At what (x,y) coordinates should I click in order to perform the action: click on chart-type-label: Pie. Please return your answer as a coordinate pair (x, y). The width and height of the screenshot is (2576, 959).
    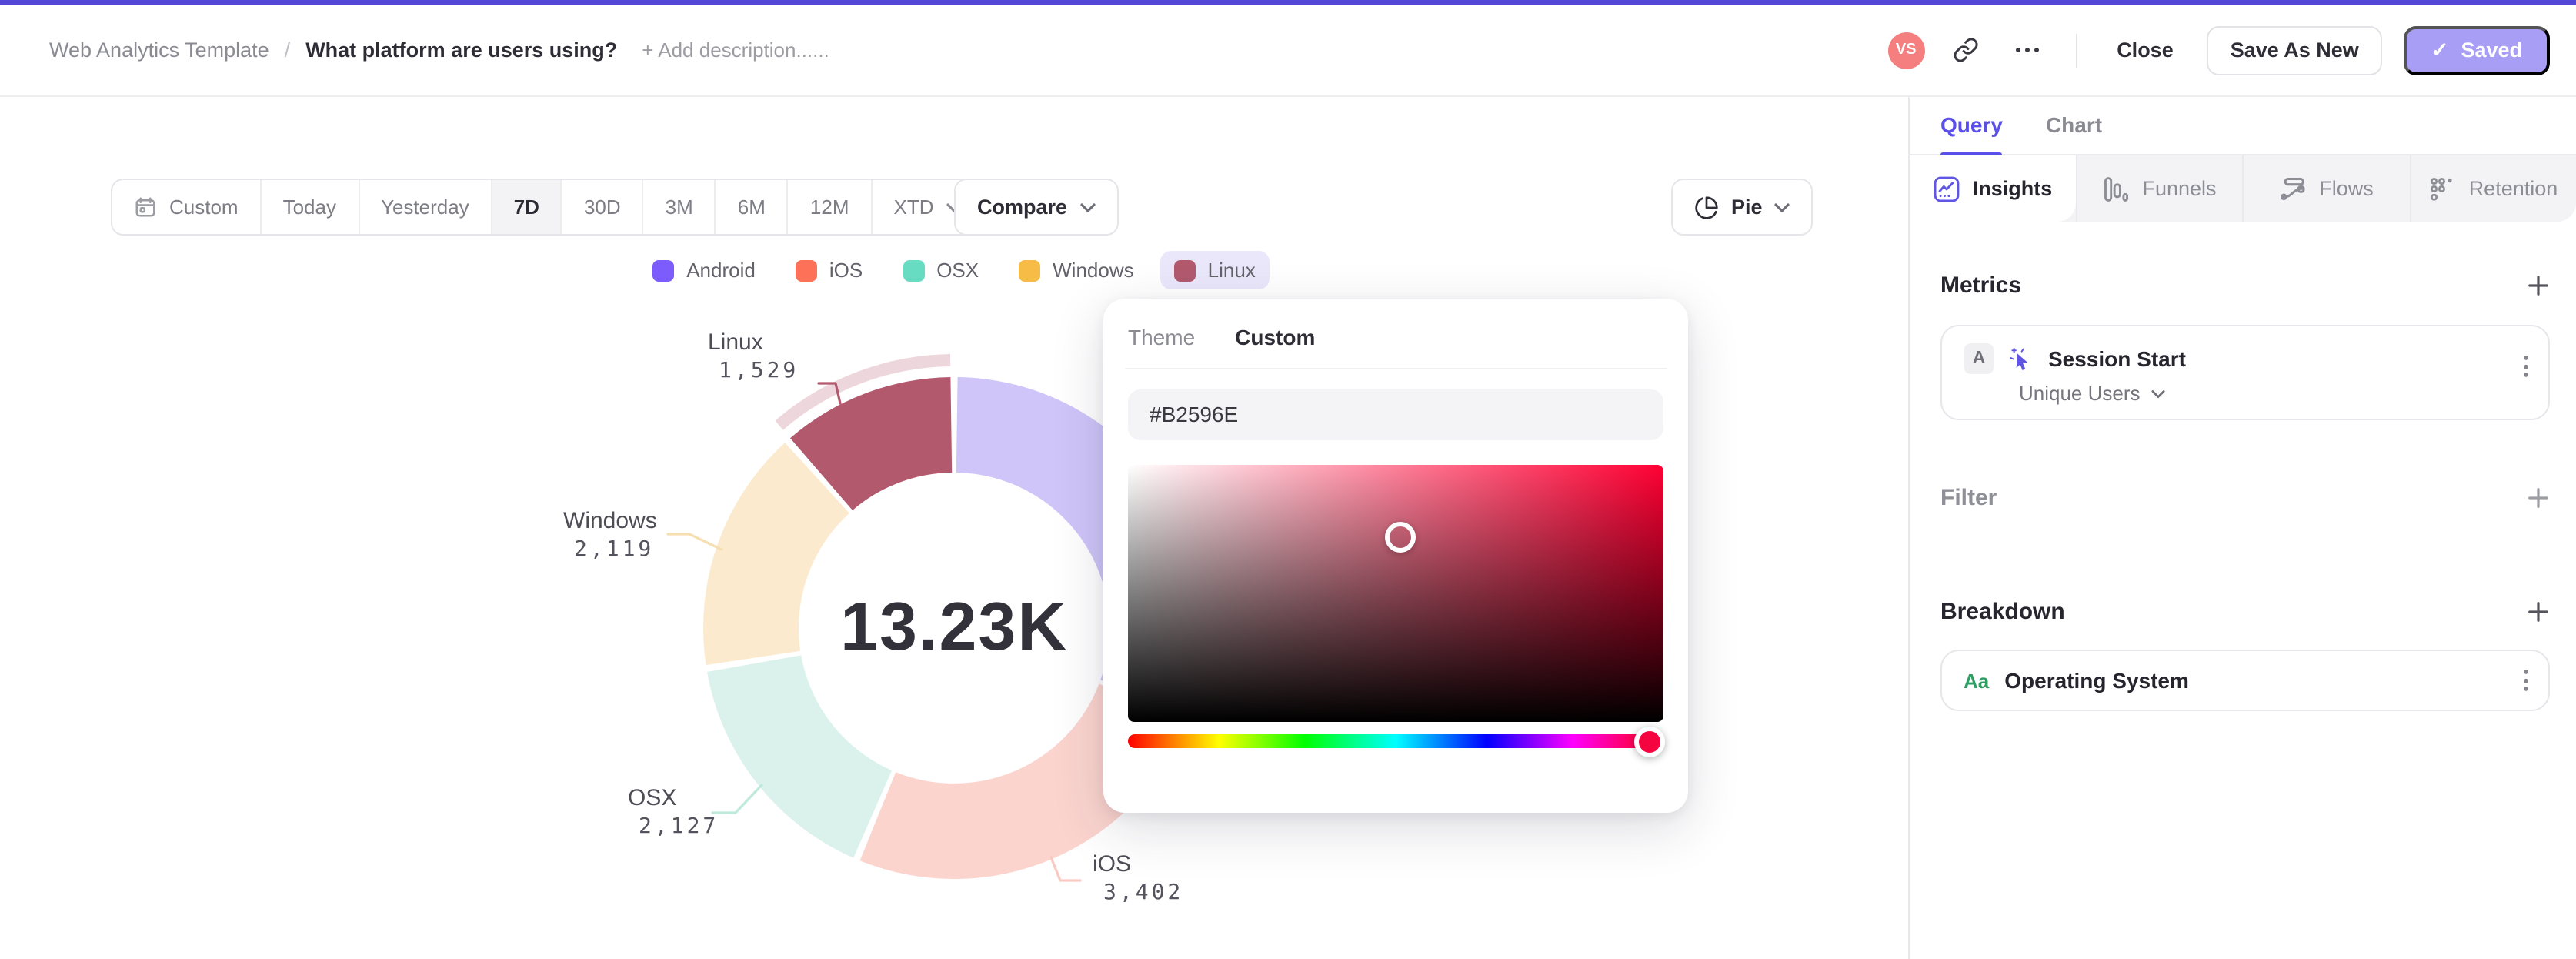
    Looking at the image, I should click on (1747, 207).